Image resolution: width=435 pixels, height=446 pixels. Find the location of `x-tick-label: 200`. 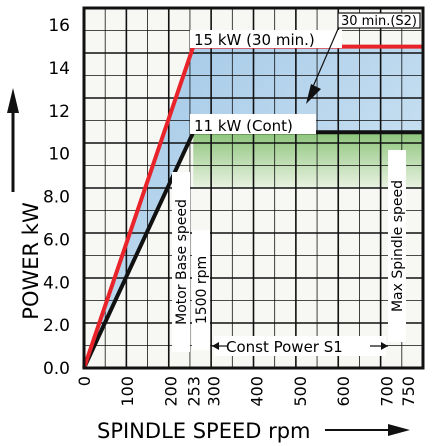

x-tick-label: 200 is located at coordinates (170, 391).